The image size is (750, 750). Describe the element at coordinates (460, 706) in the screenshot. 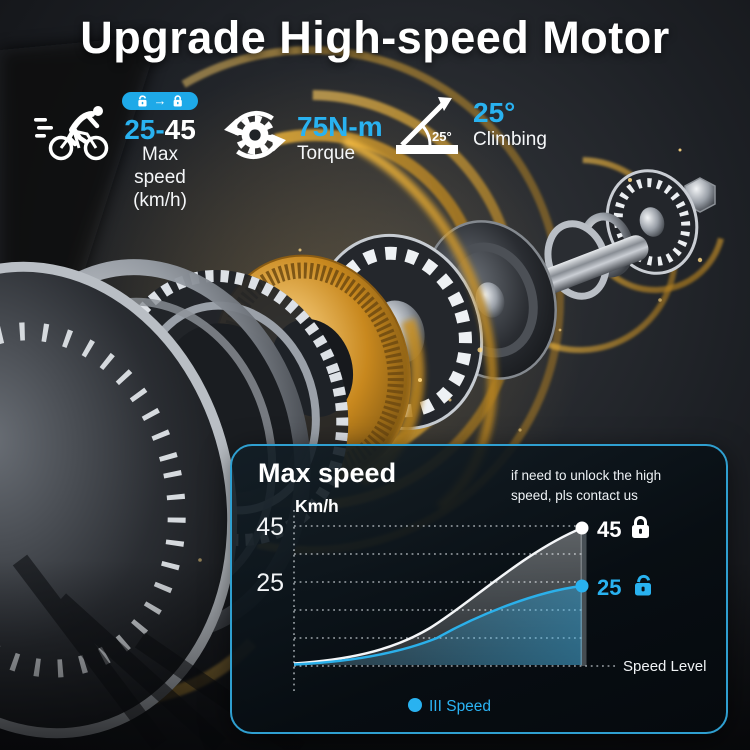

I see `legend-label: III Speed` at that location.